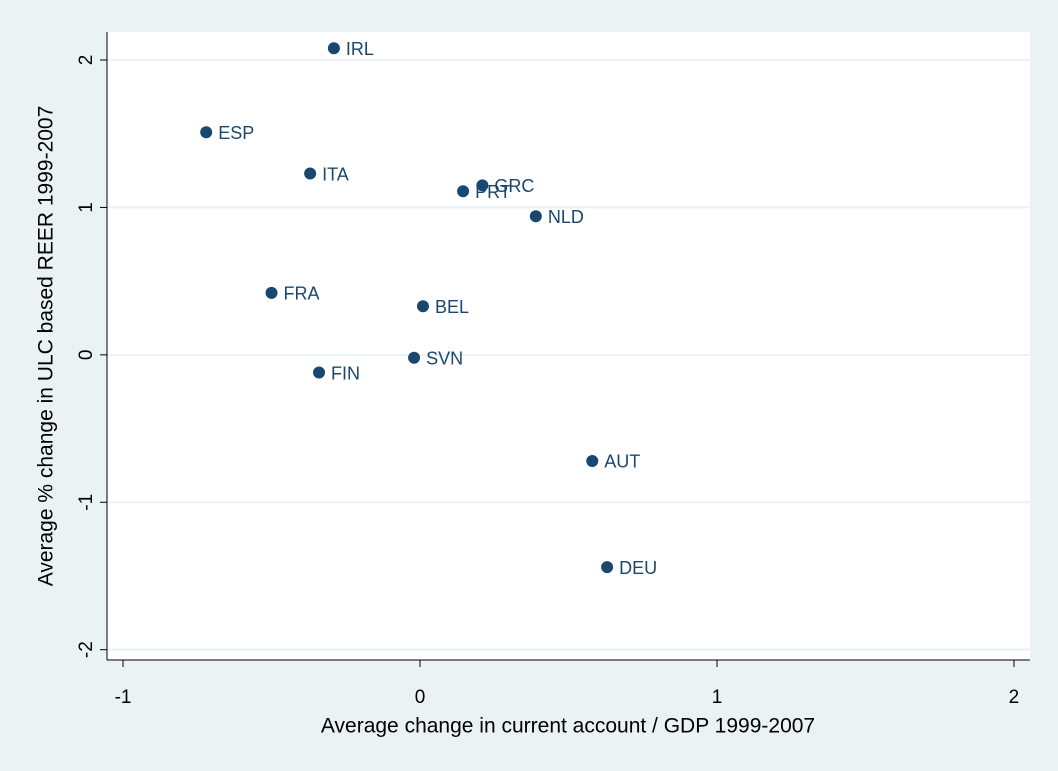  Describe the element at coordinates (1014, 697) in the screenshot. I see `x-tick-label: 2` at that location.